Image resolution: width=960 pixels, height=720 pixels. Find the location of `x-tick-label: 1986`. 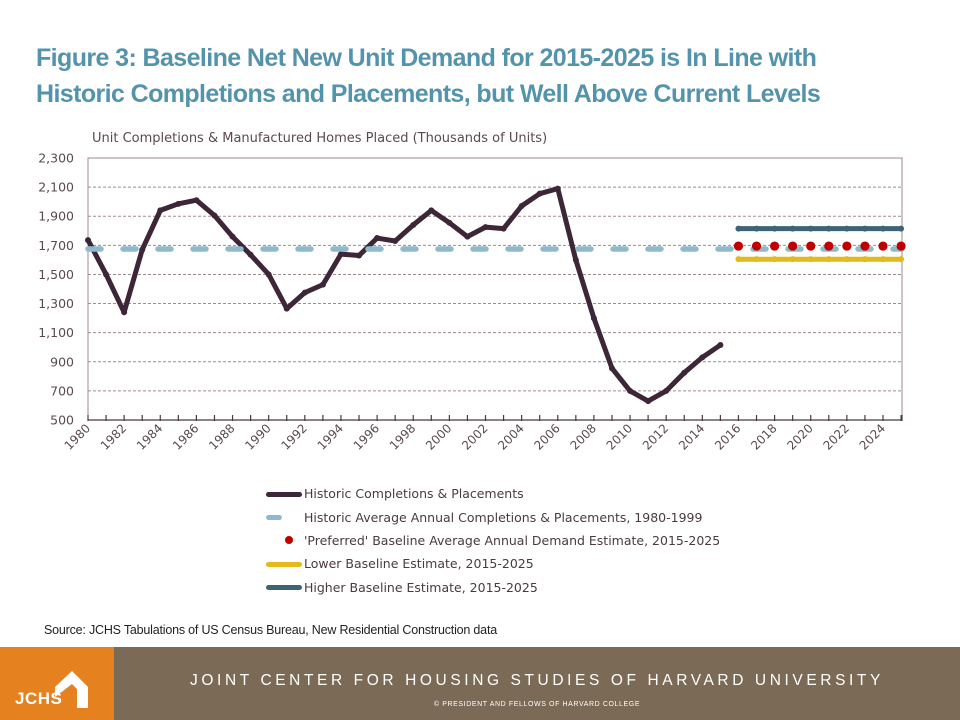

x-tick-label: 1986 is located at coordinates (185, 436).